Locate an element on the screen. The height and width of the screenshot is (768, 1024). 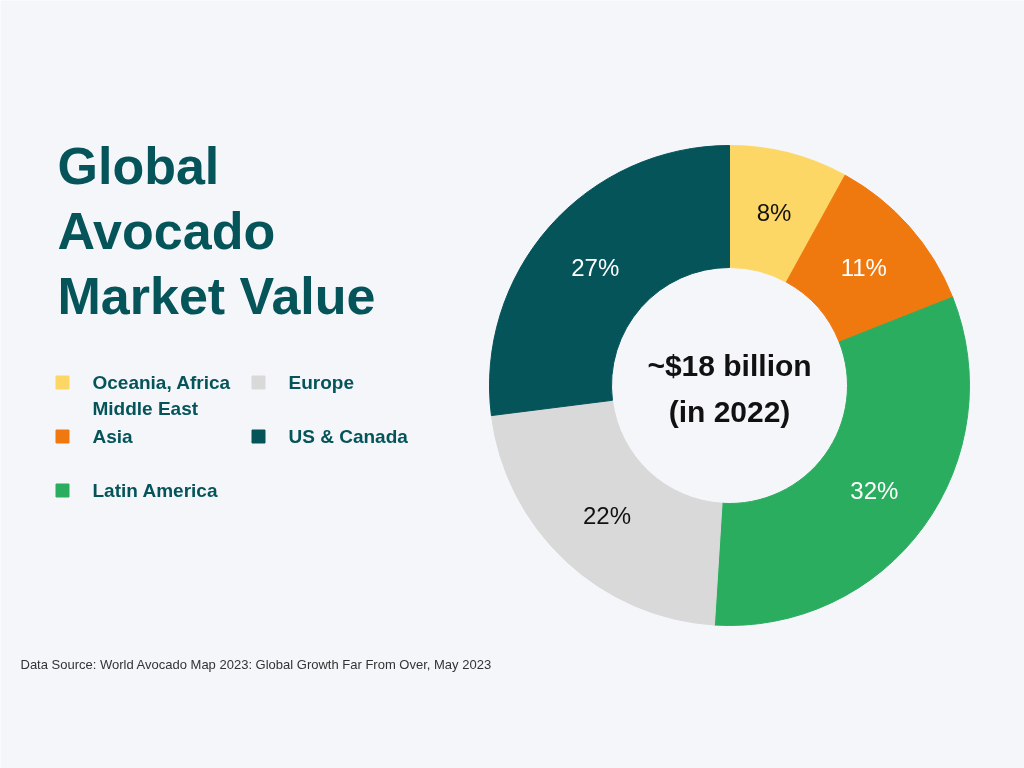
text: ~$18 billion (in 2022) is located at coordinates (729, 388).